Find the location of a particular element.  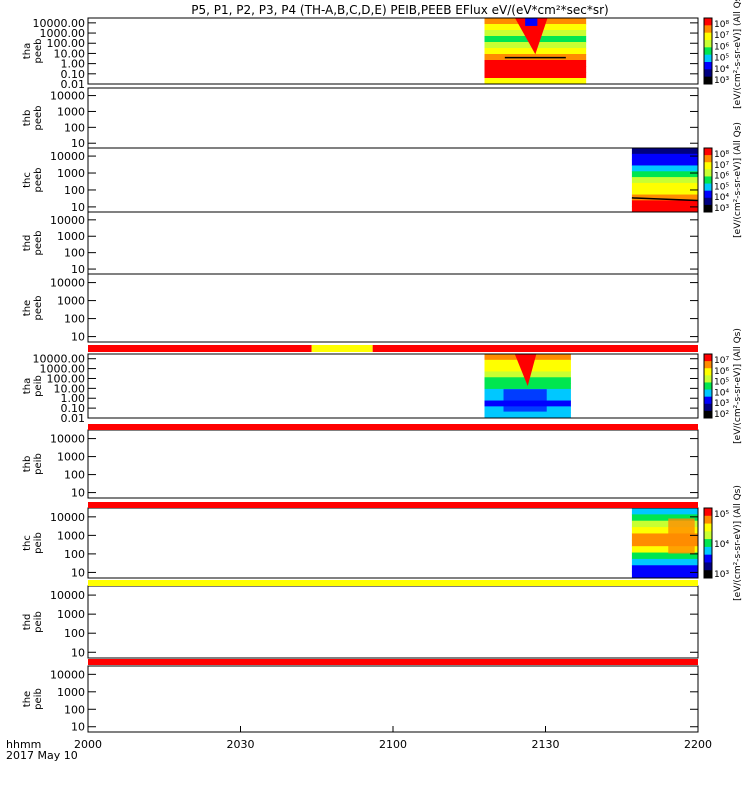

panel-thb-peib: 10000 1000 100 10 thb peib is located at coordinates (360, 464).